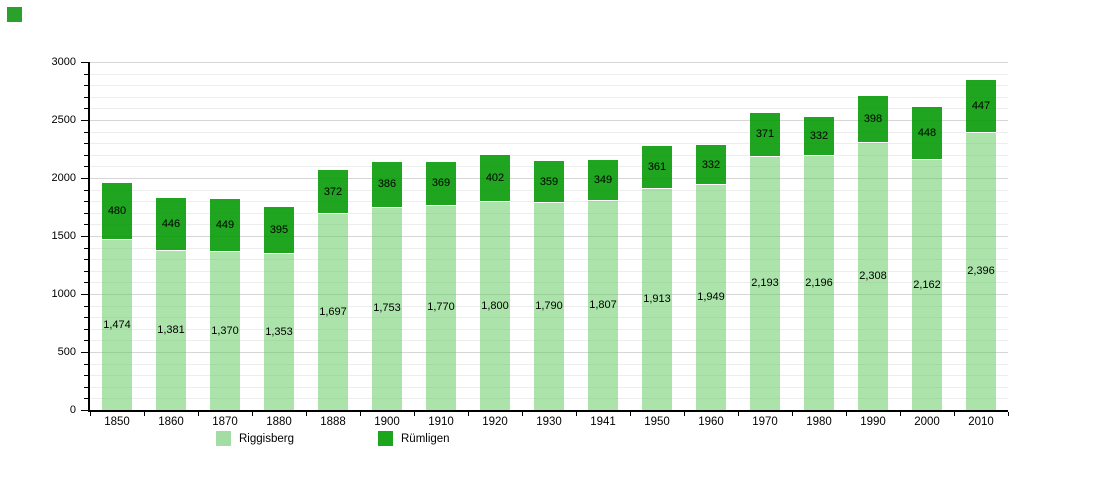 The height and width of the screenshot is (500, 1100). Describe the element at coordinates (495, 177) in the screenshot. I see `bar-value-label: 402` at that location.